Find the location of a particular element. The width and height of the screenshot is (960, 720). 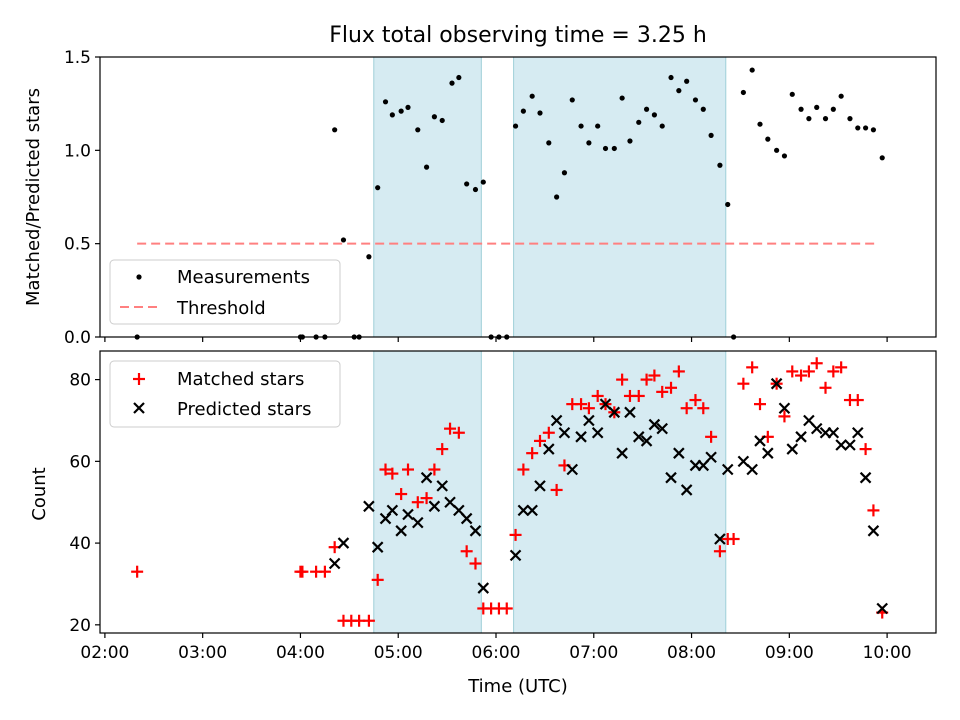

ratio-legend-box is located at coordinates (225, 292).